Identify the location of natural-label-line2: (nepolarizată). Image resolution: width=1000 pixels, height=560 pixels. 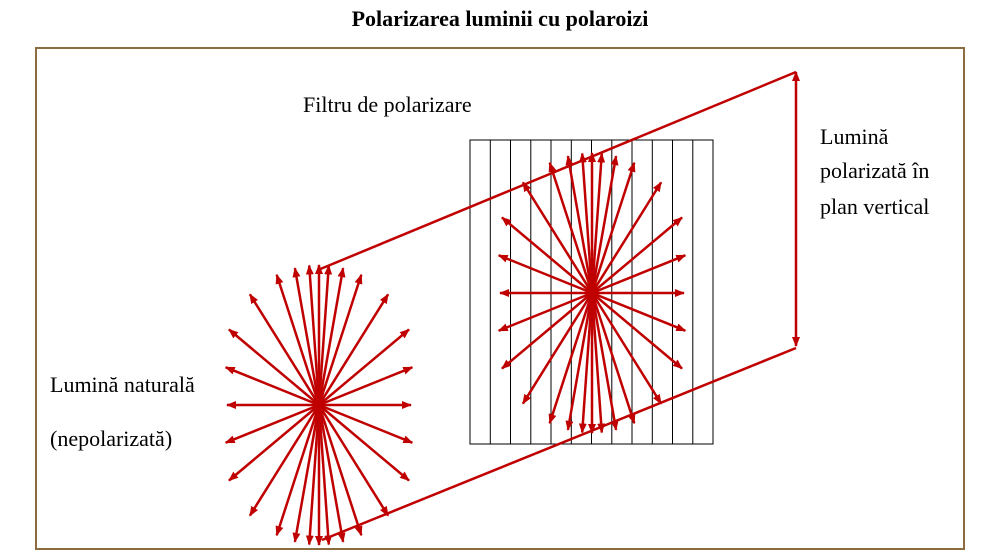
(111, 438).